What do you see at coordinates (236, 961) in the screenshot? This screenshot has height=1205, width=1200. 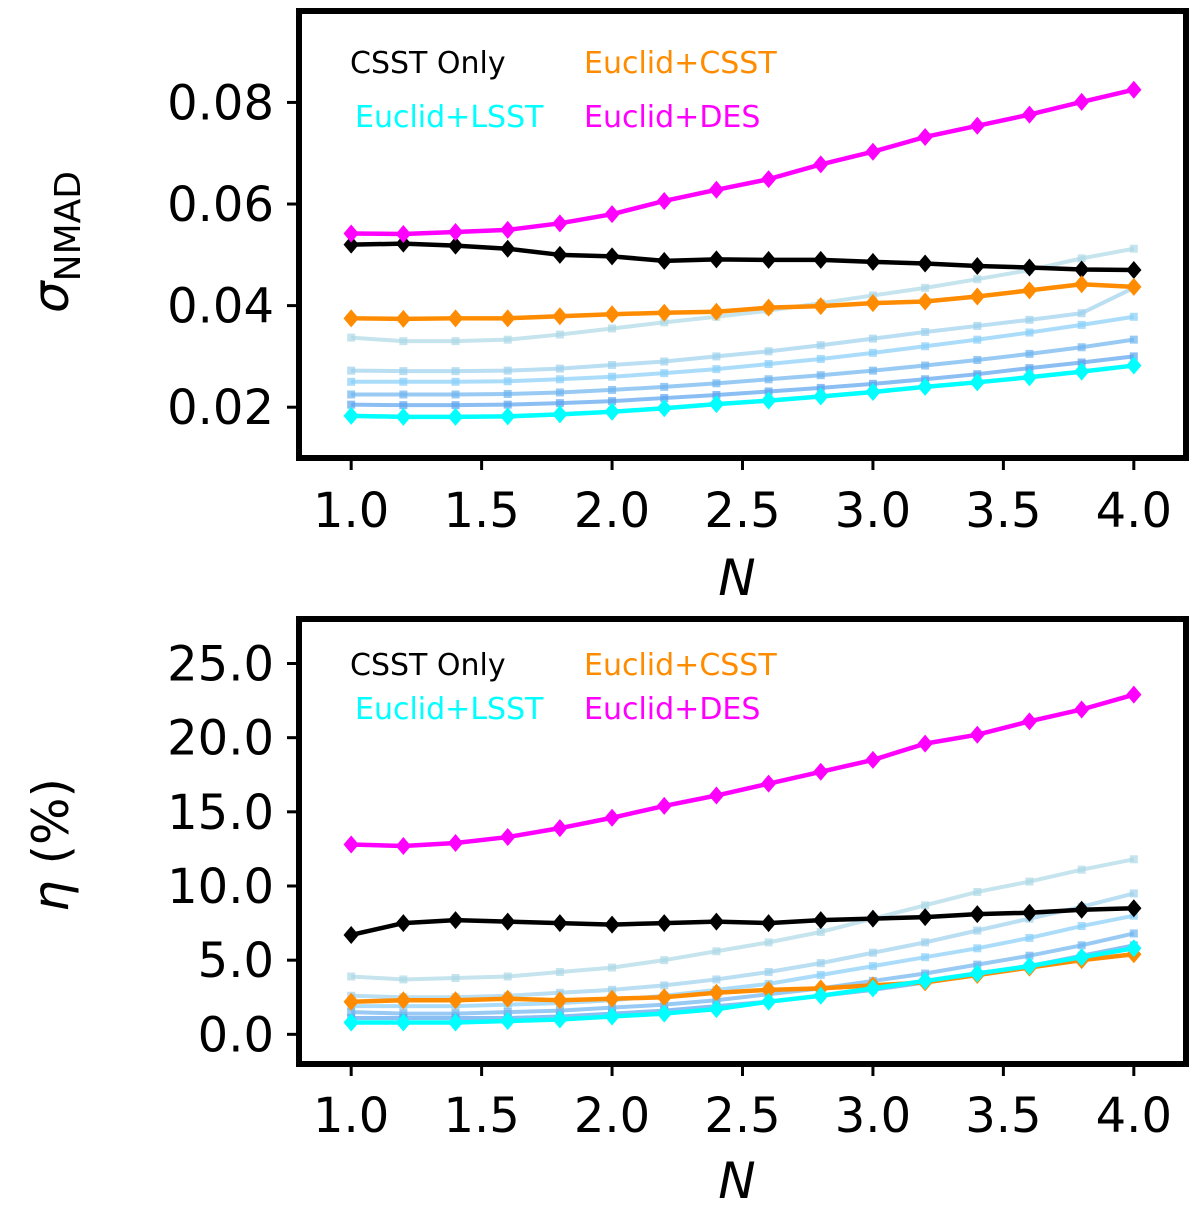 I see `y-tick-label: 5.0` at bounding box center [236, 961].